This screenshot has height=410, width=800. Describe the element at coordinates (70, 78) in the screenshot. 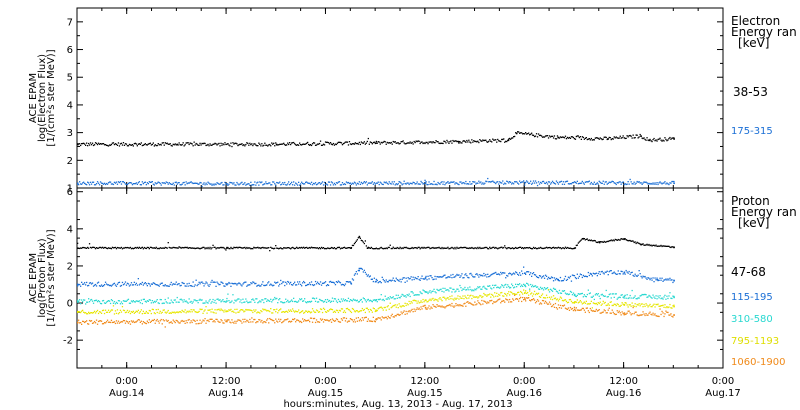

I see `y-tick-label: 5` at that location.